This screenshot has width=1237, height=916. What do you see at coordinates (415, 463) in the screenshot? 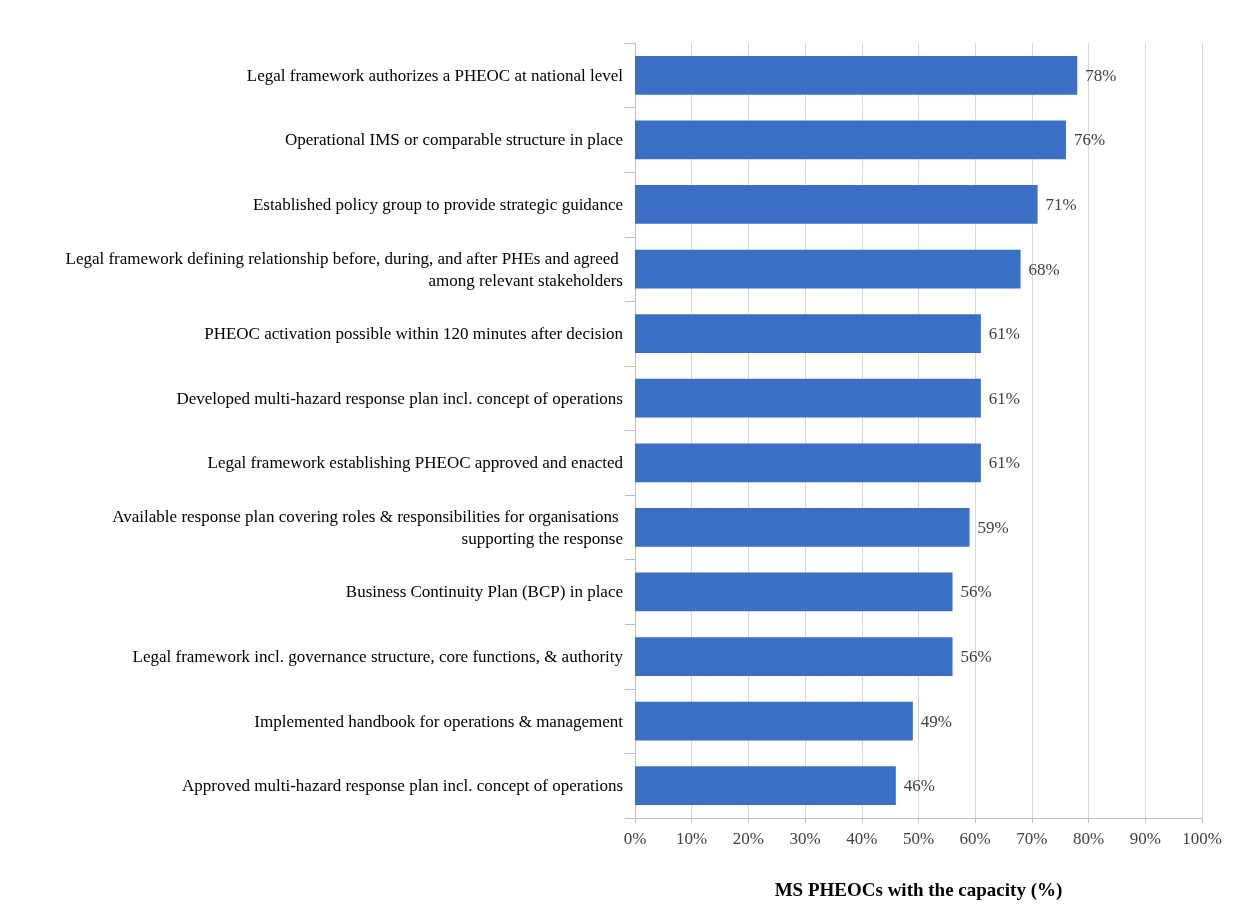
I see `y-tick-label: Legal framework establishing PHEOC approved and enacted` at bounding box center [415, 463].